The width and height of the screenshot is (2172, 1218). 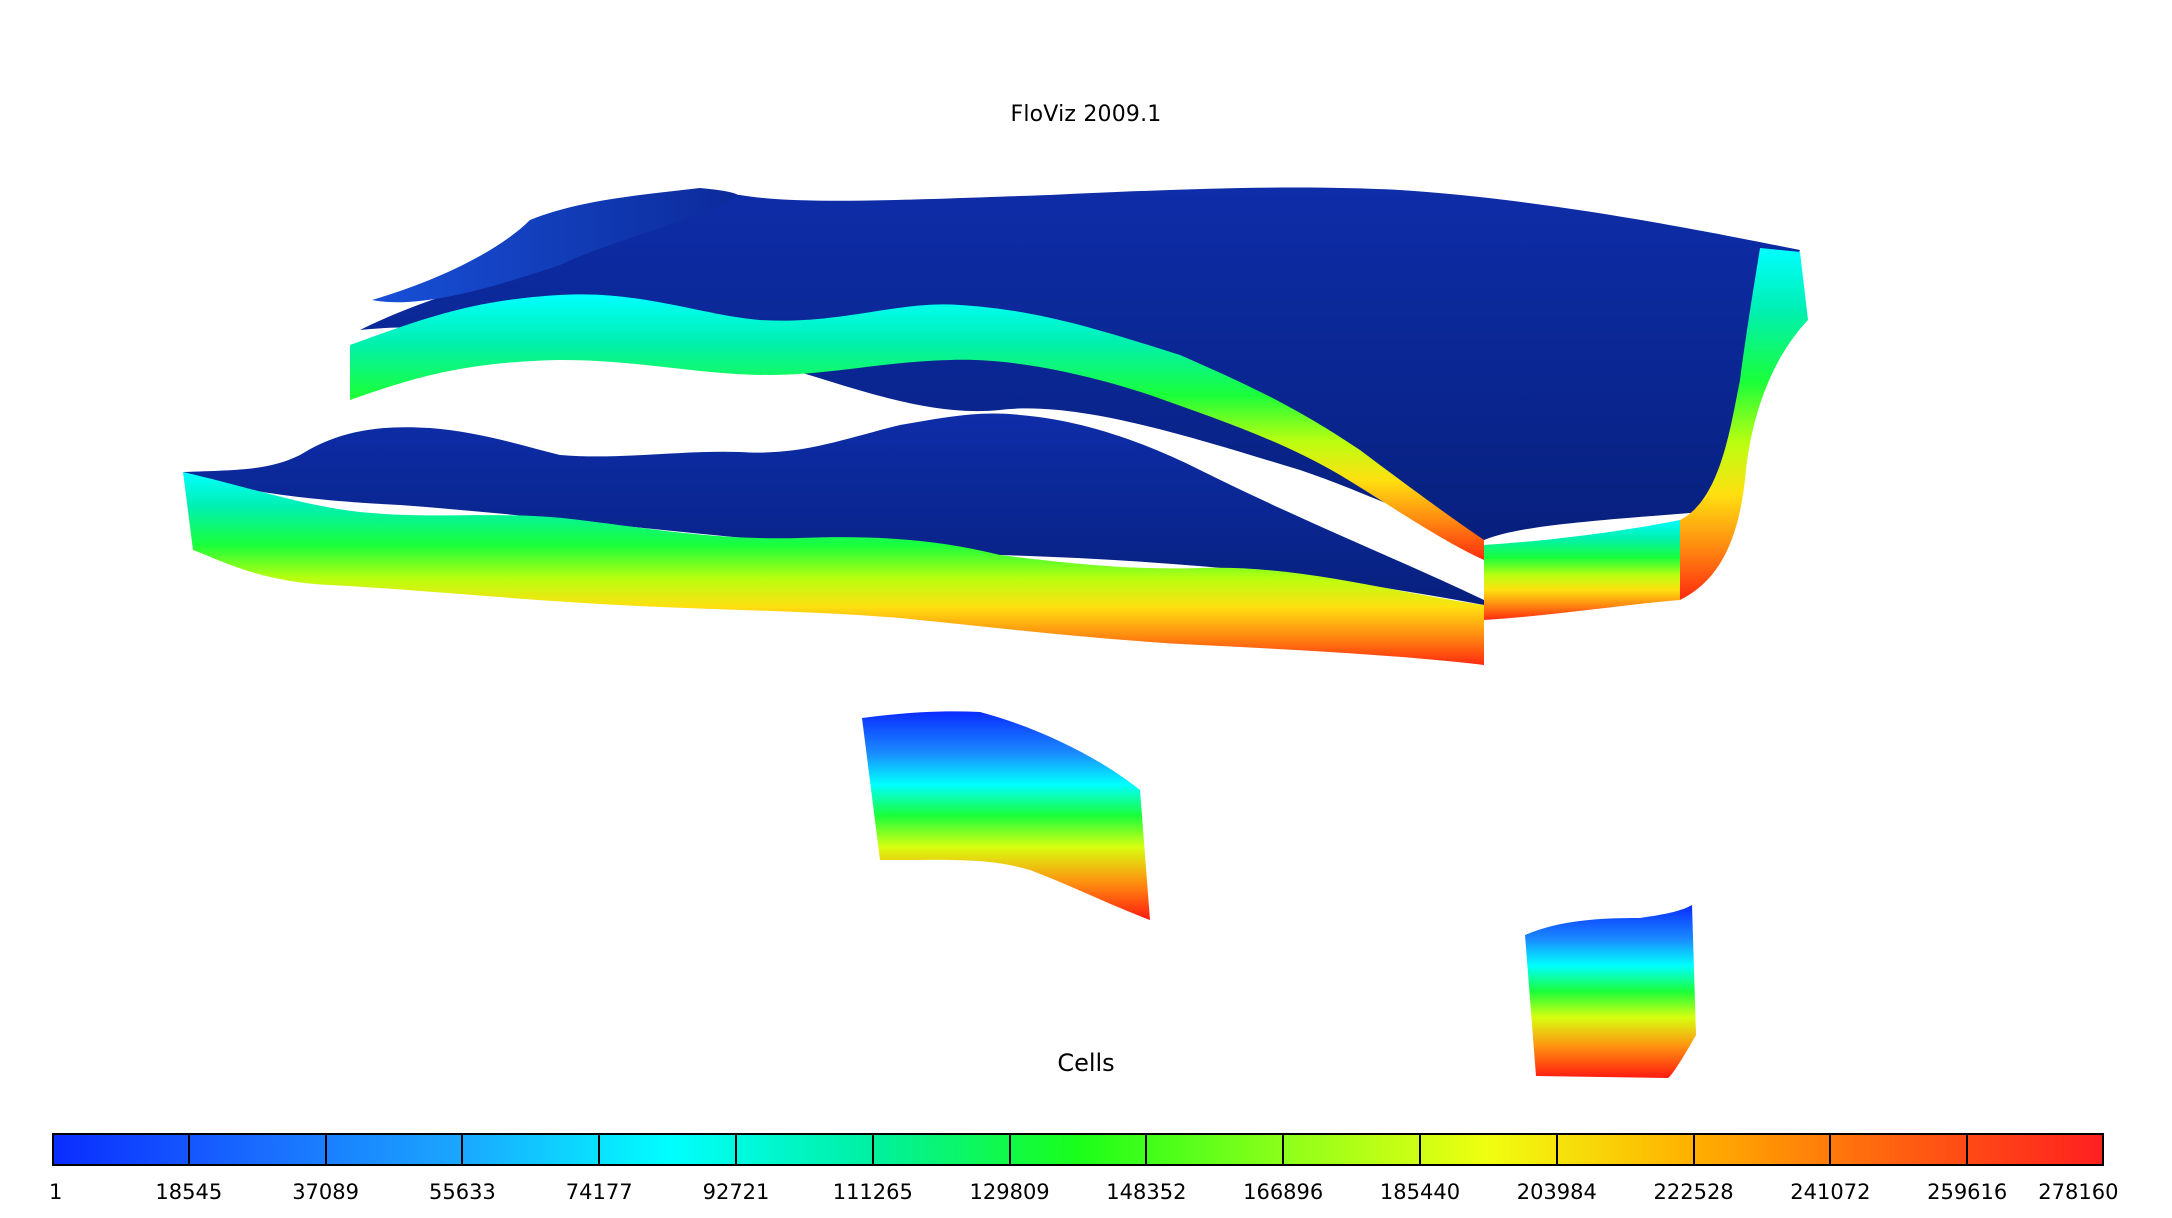 What do you see at coordinates (556, 245) in the screenshot?
I see `upper-ridge-top-surface` at bounding box center [556, 245].